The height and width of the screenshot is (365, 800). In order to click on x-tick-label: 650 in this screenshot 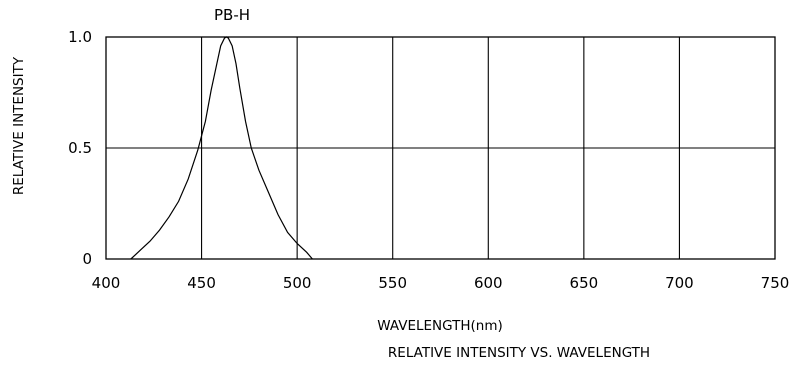, I will do `click(584, 283)`.